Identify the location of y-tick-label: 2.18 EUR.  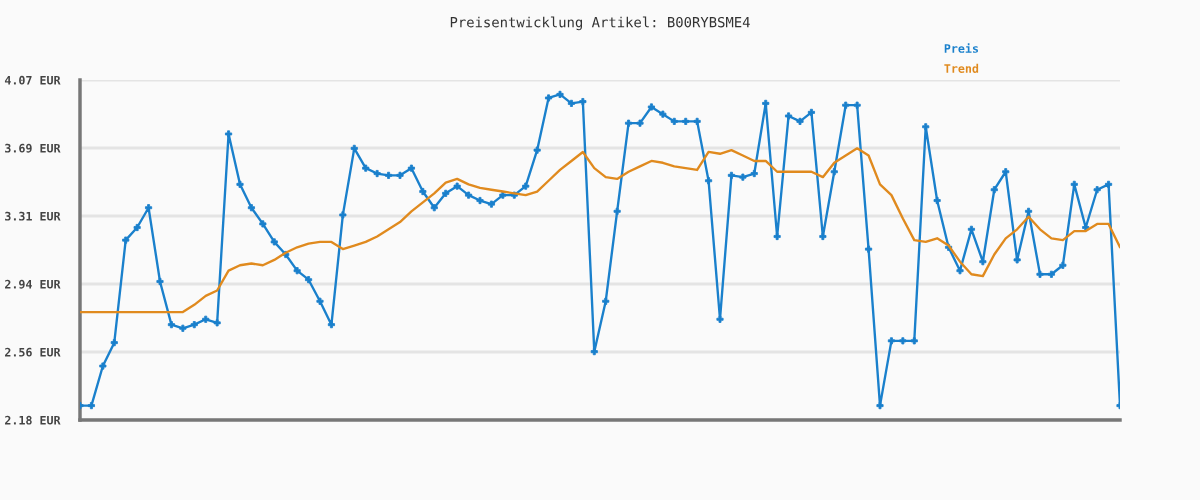
(33, 420).